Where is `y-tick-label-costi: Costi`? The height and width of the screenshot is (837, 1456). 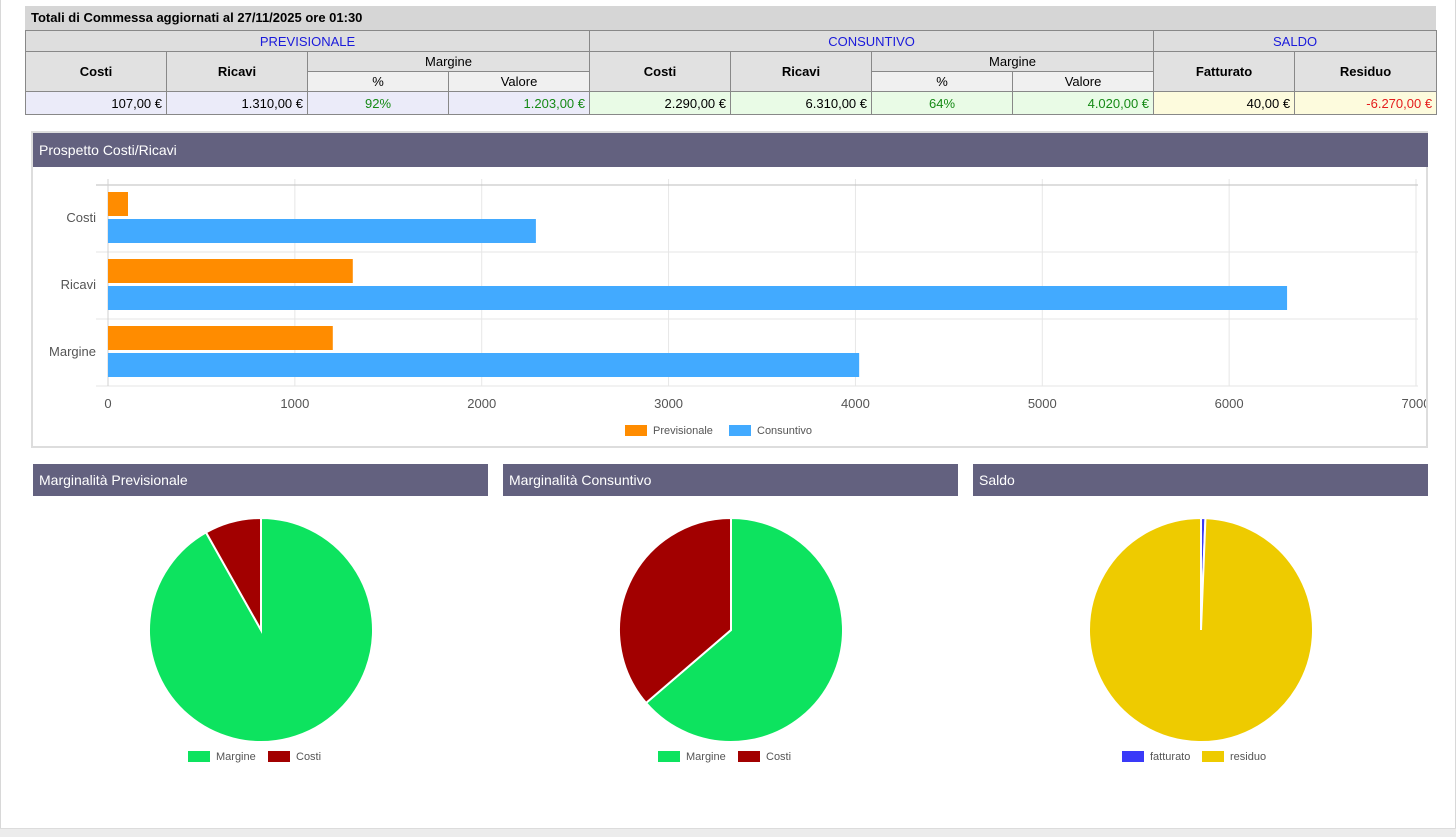
y-tick-label-costi: Costi is located at coordinates (81, 217).